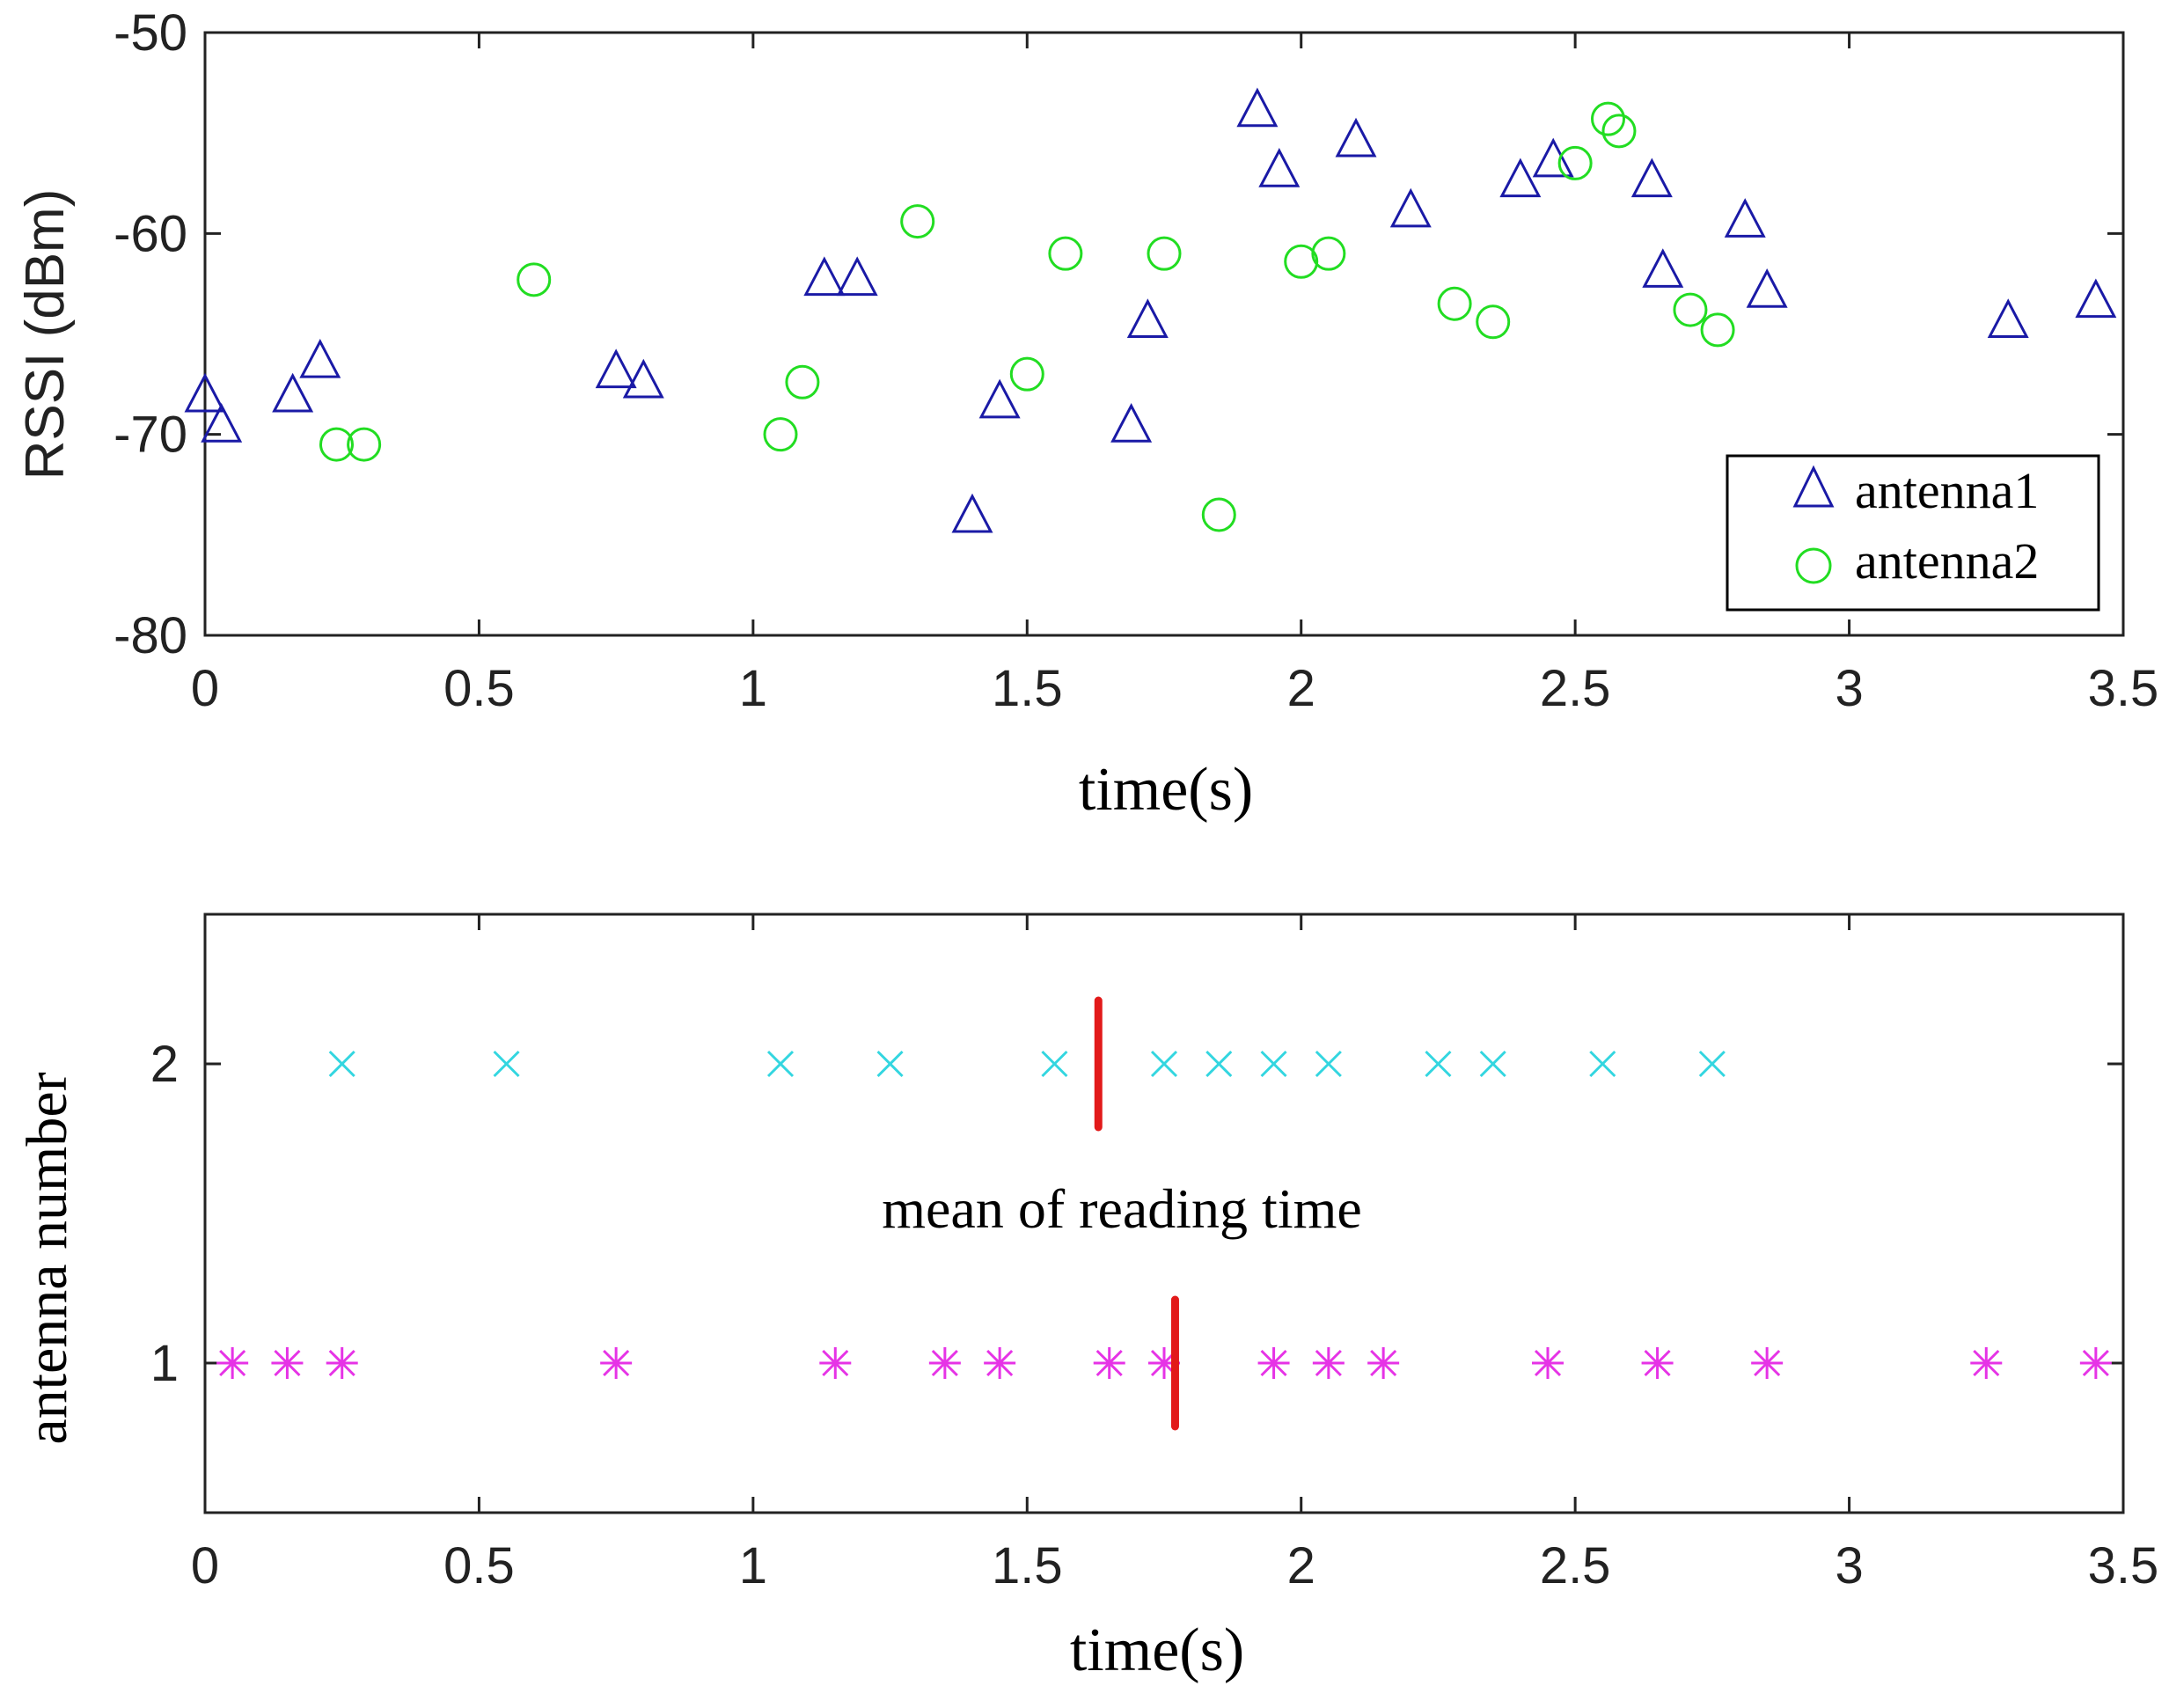 The image size is (2169, 1708). I want to click on antenna-x-tick-label: 0, so click(205, 1565).